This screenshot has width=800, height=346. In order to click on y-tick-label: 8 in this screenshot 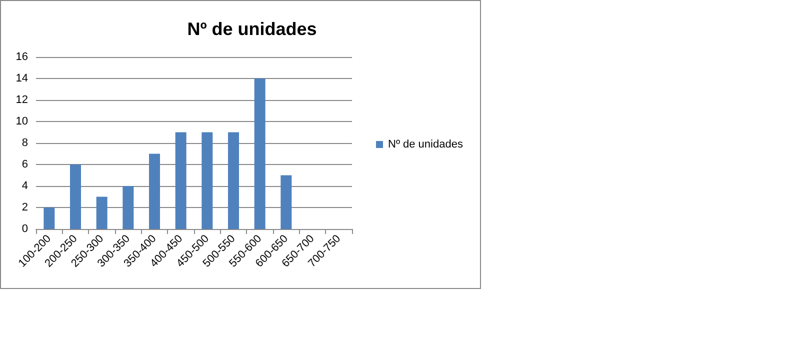, I will do `click(25, 143)`.